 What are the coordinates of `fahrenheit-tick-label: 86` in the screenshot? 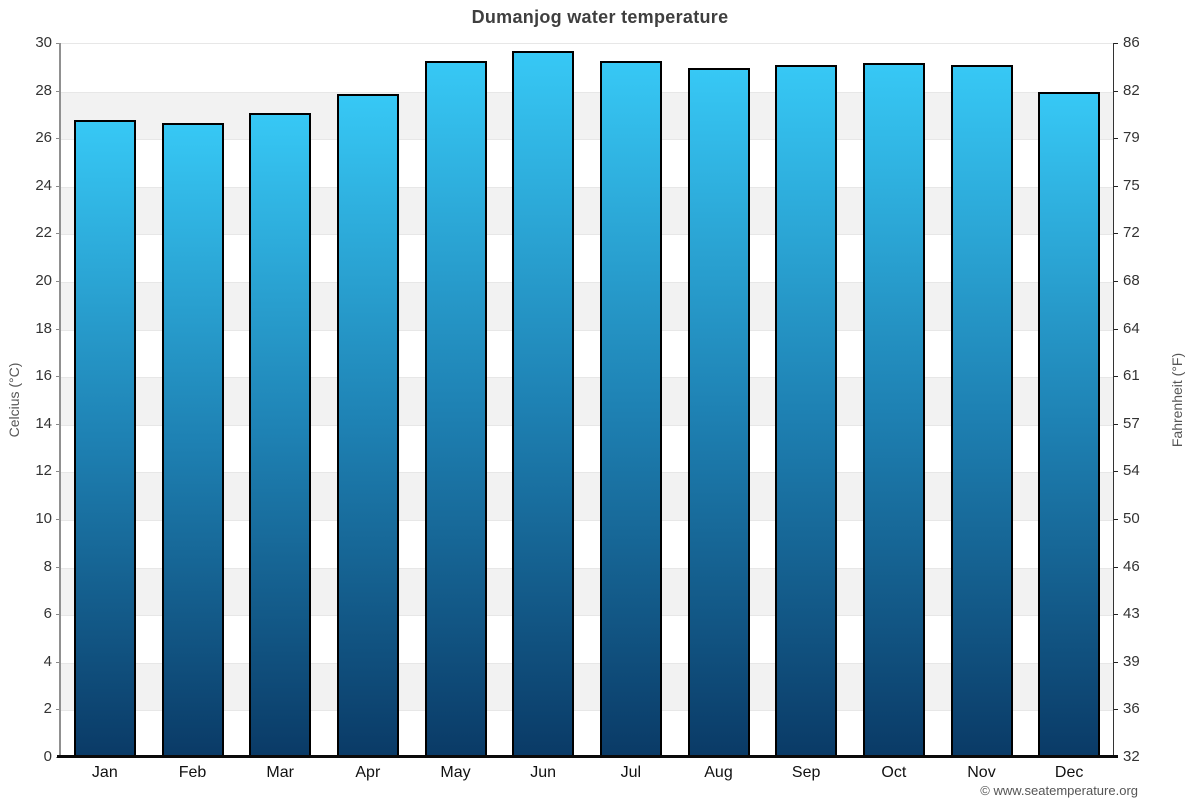 It's located at (1131, 42).